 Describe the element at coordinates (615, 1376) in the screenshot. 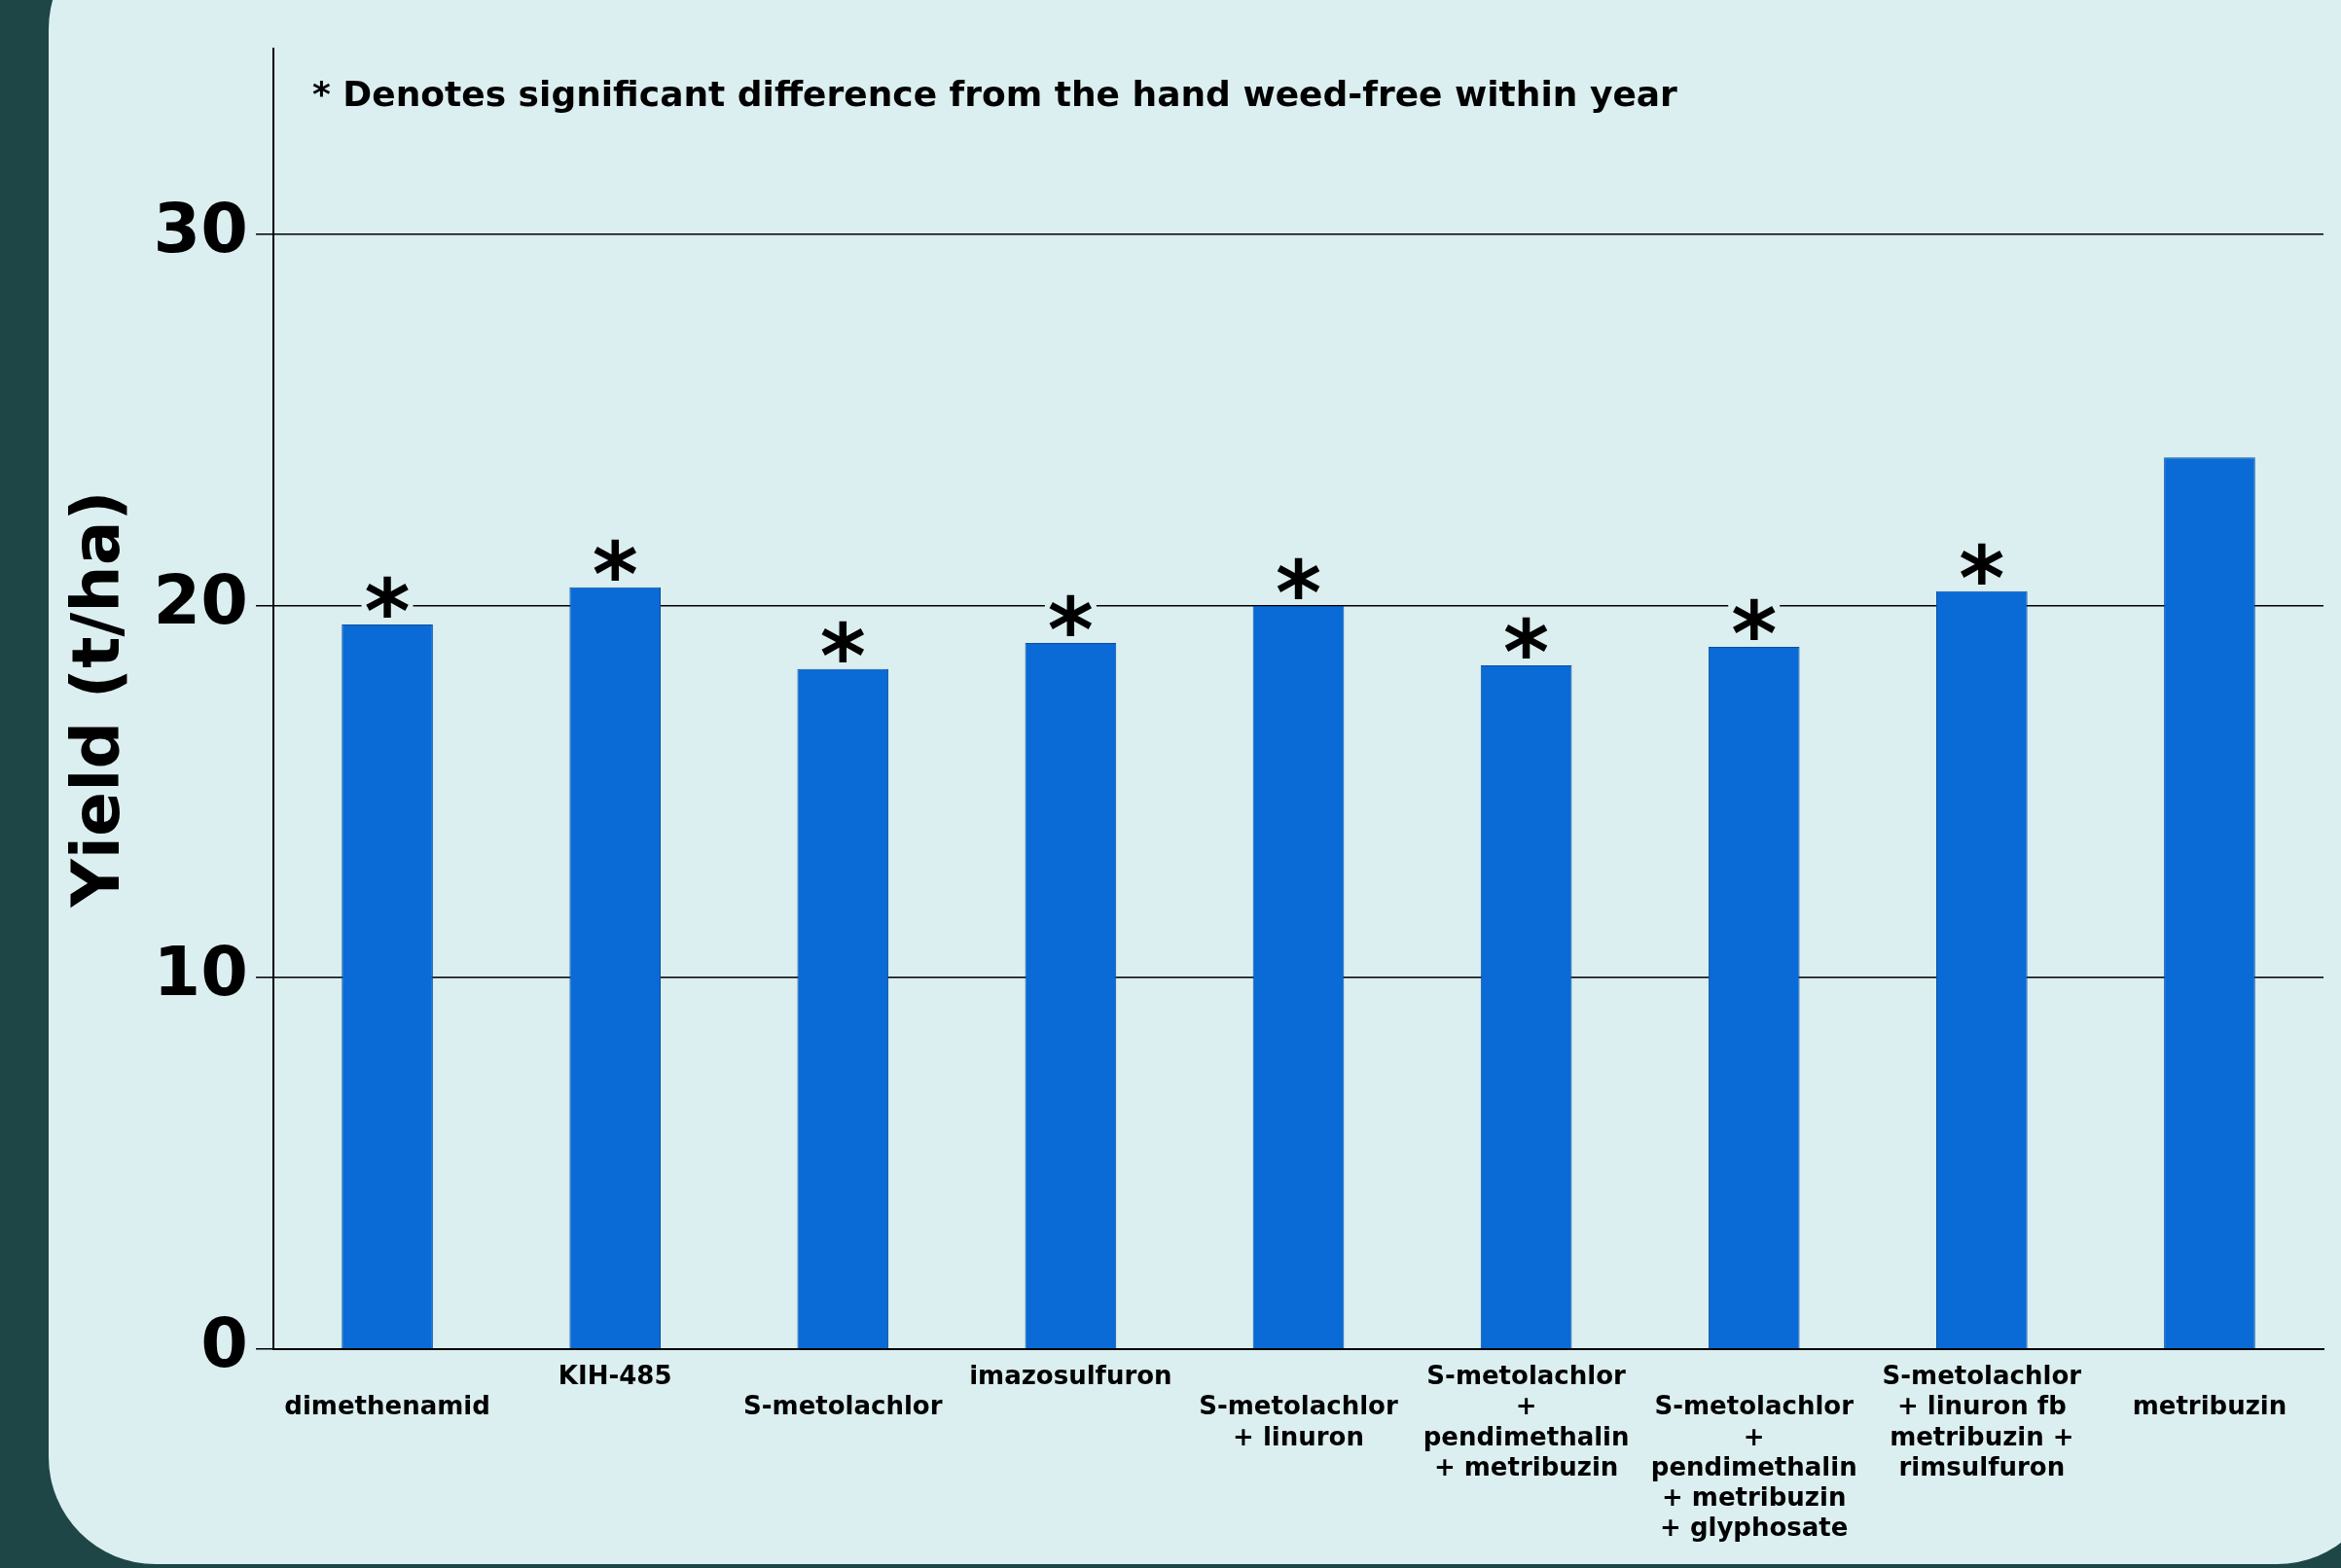

I see `x-tick-label: KIH-485` at that location.